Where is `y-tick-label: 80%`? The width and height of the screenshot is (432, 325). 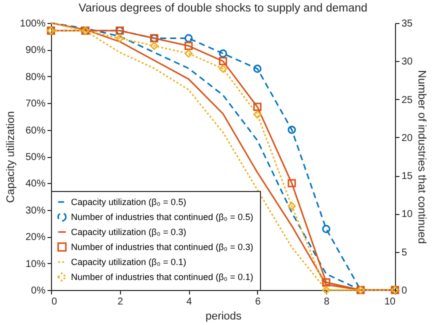 y-tick-label: 80% is located at coordinates (35, 77).